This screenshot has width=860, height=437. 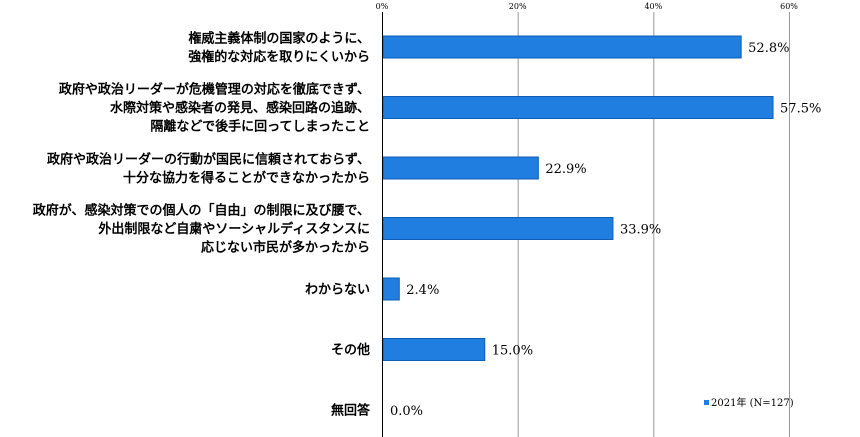 I want to click on x-tick-labels: 0% 20% 40% 60%, so click(x=587, y=6).